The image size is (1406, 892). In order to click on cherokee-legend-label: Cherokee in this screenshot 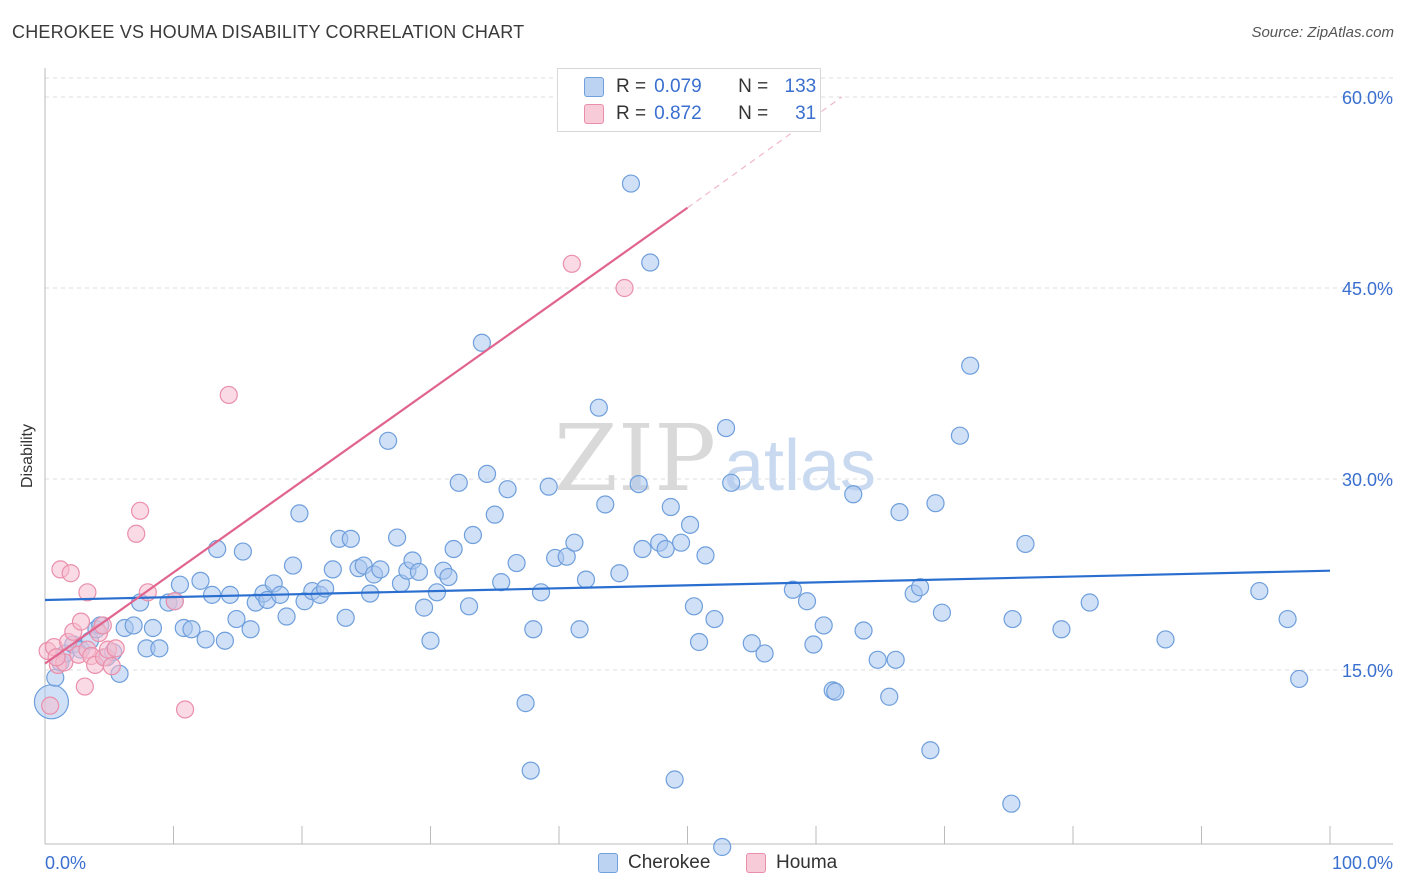, I will do `click(669, 862)`.